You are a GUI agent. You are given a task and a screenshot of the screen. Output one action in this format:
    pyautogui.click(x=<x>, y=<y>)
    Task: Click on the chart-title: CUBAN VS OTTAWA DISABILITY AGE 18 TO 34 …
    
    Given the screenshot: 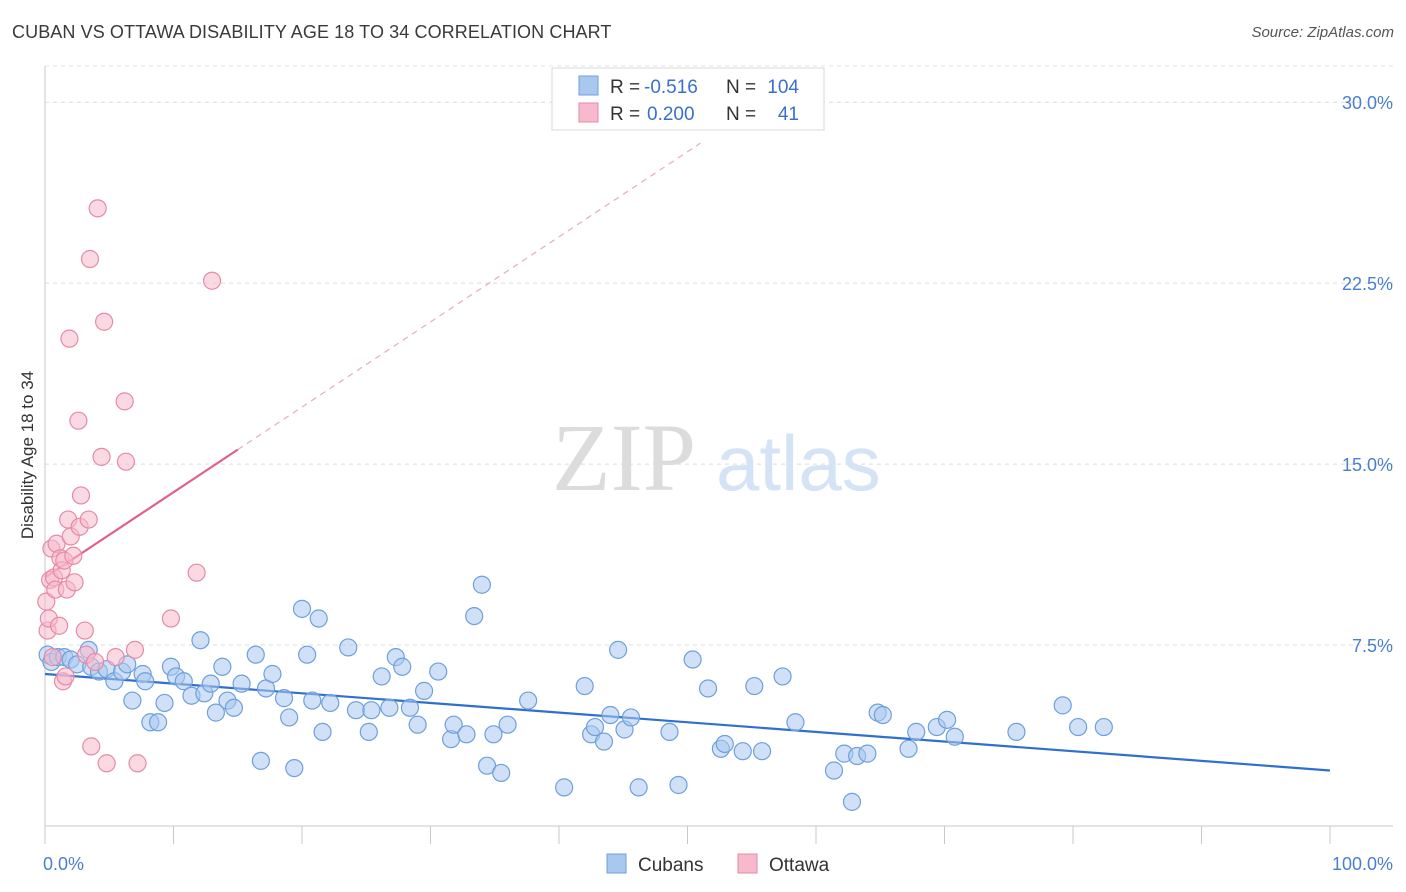 What is the action you would take?
    pyautogui.click(x=312, y=32)
    